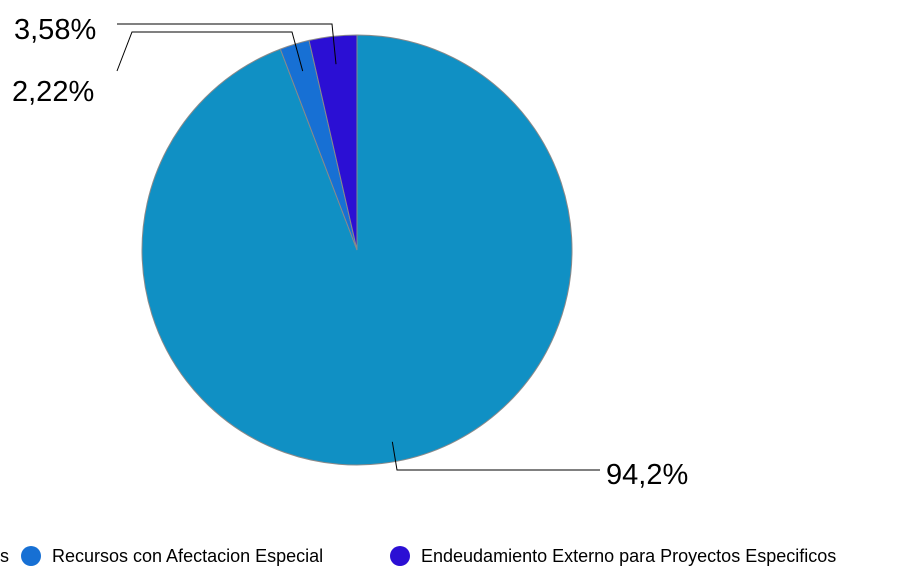 This screenshot has height=571, width=918. Describe the element at coordinates (4, 556) in the screenshot. I see `legend-label-recursos-ordinarios-clipped: s` at that location.